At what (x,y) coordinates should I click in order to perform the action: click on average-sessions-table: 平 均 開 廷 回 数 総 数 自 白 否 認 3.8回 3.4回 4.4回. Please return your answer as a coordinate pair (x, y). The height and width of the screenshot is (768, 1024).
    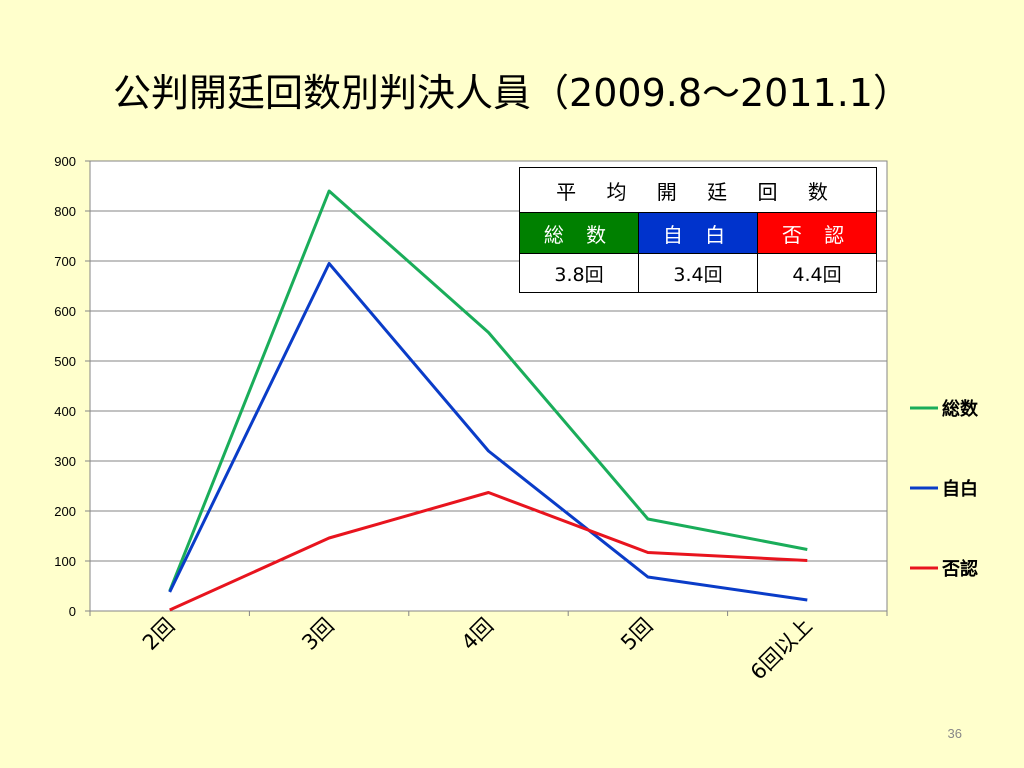
    Looking at the image, I should click on (698, 230).